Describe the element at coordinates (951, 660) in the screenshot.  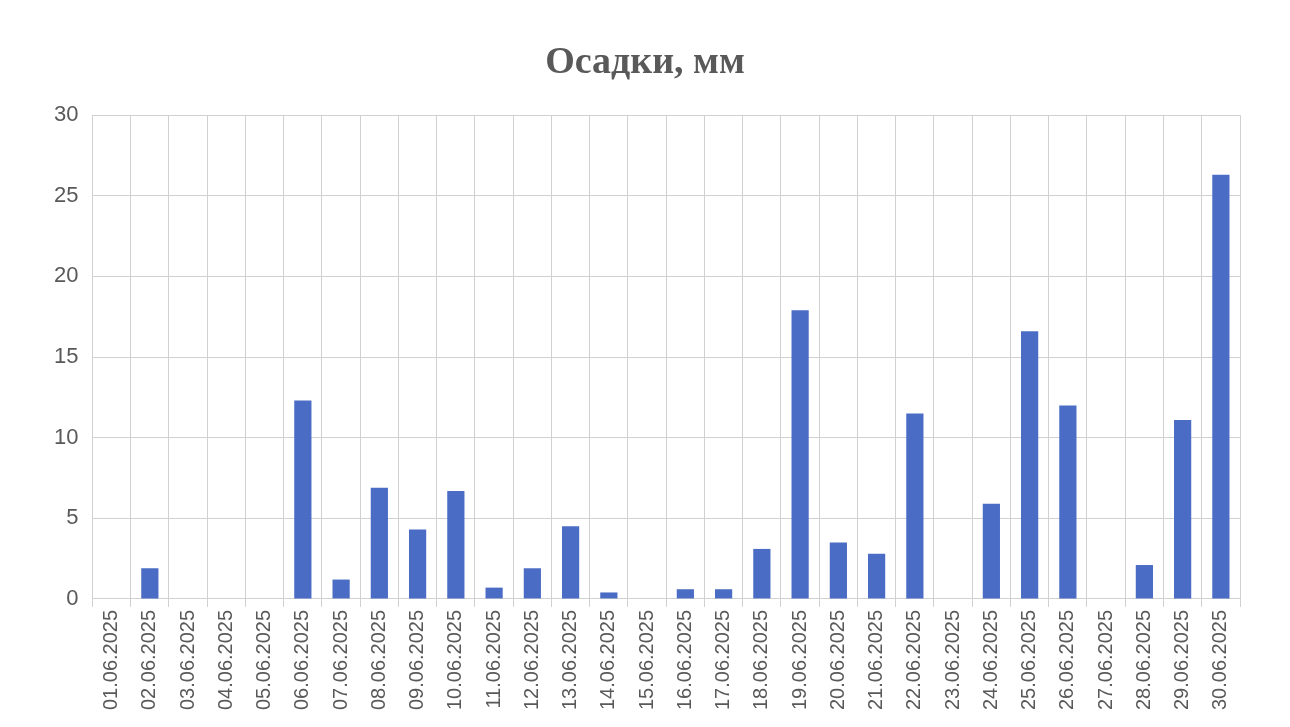
I see `x-tick-label: 23.06.2025` at that location.